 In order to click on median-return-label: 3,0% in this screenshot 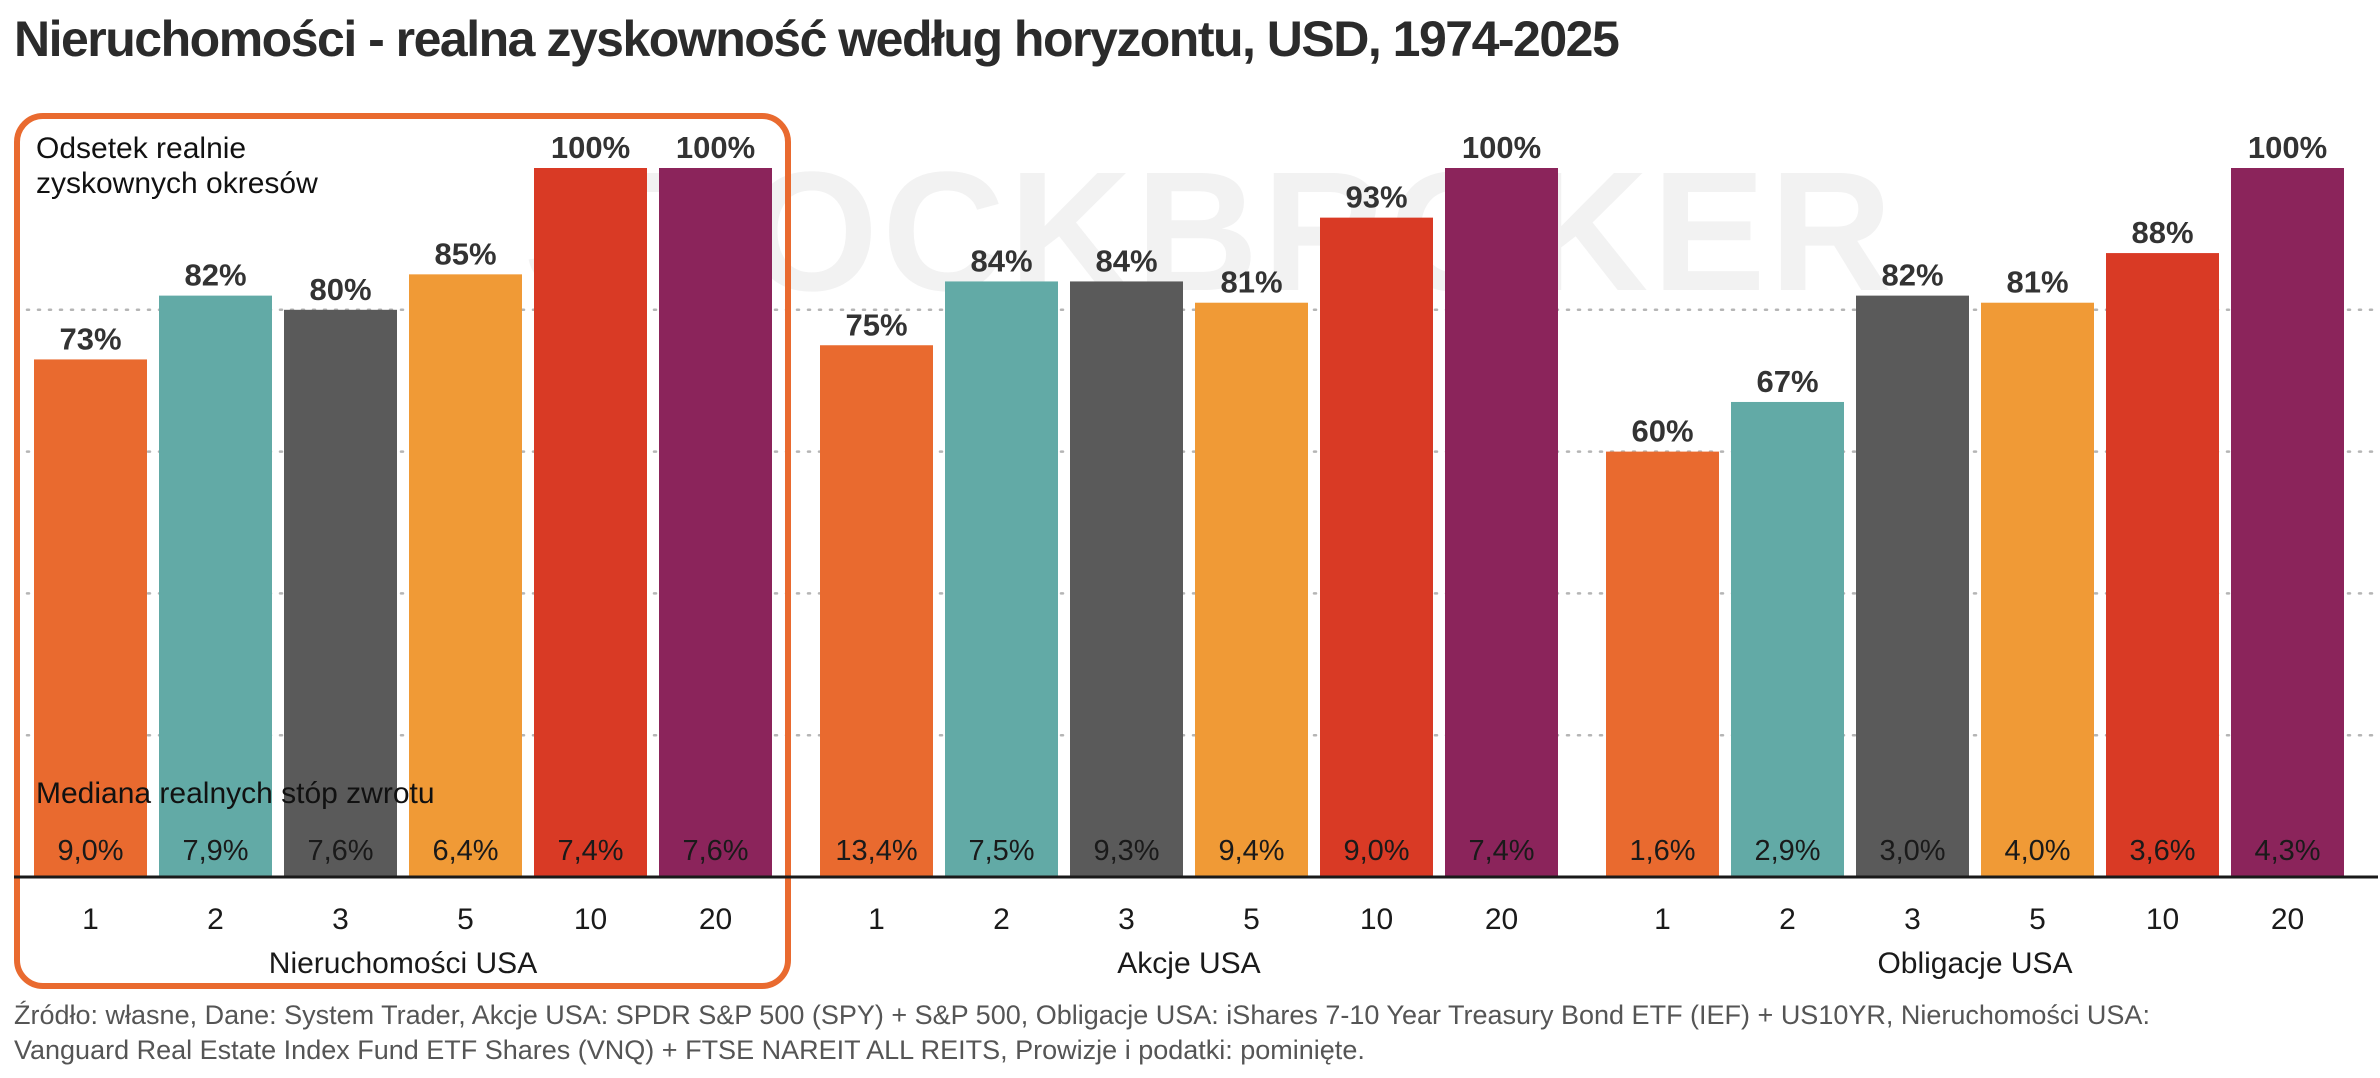, I will do `click(1912, 851)`.